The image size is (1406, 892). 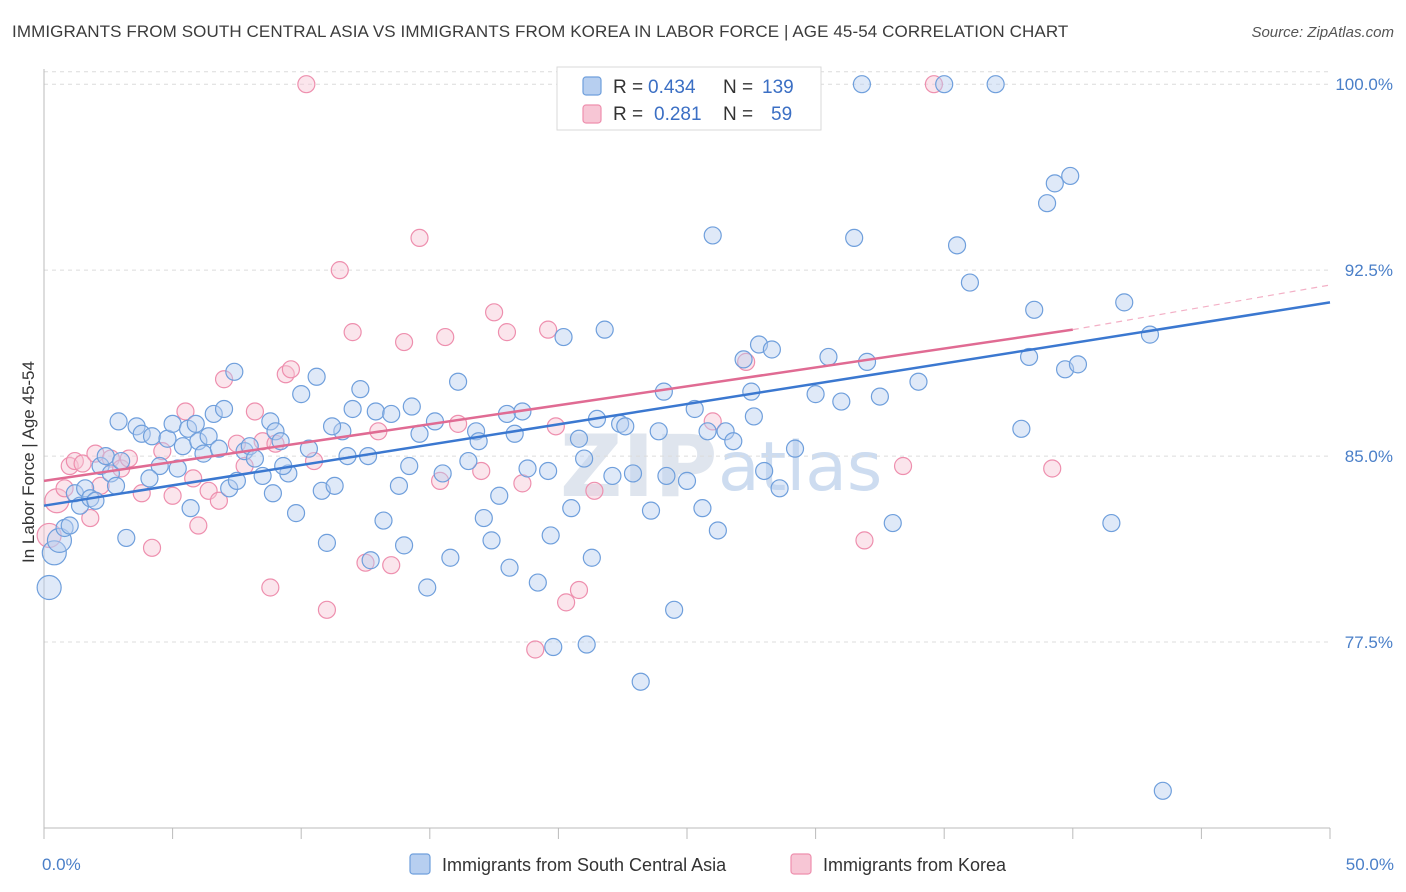 What do you see at coordinates (592, 86) in the screenshot?
I see `legend-swatch-blue` at bounding box center [592, 86].